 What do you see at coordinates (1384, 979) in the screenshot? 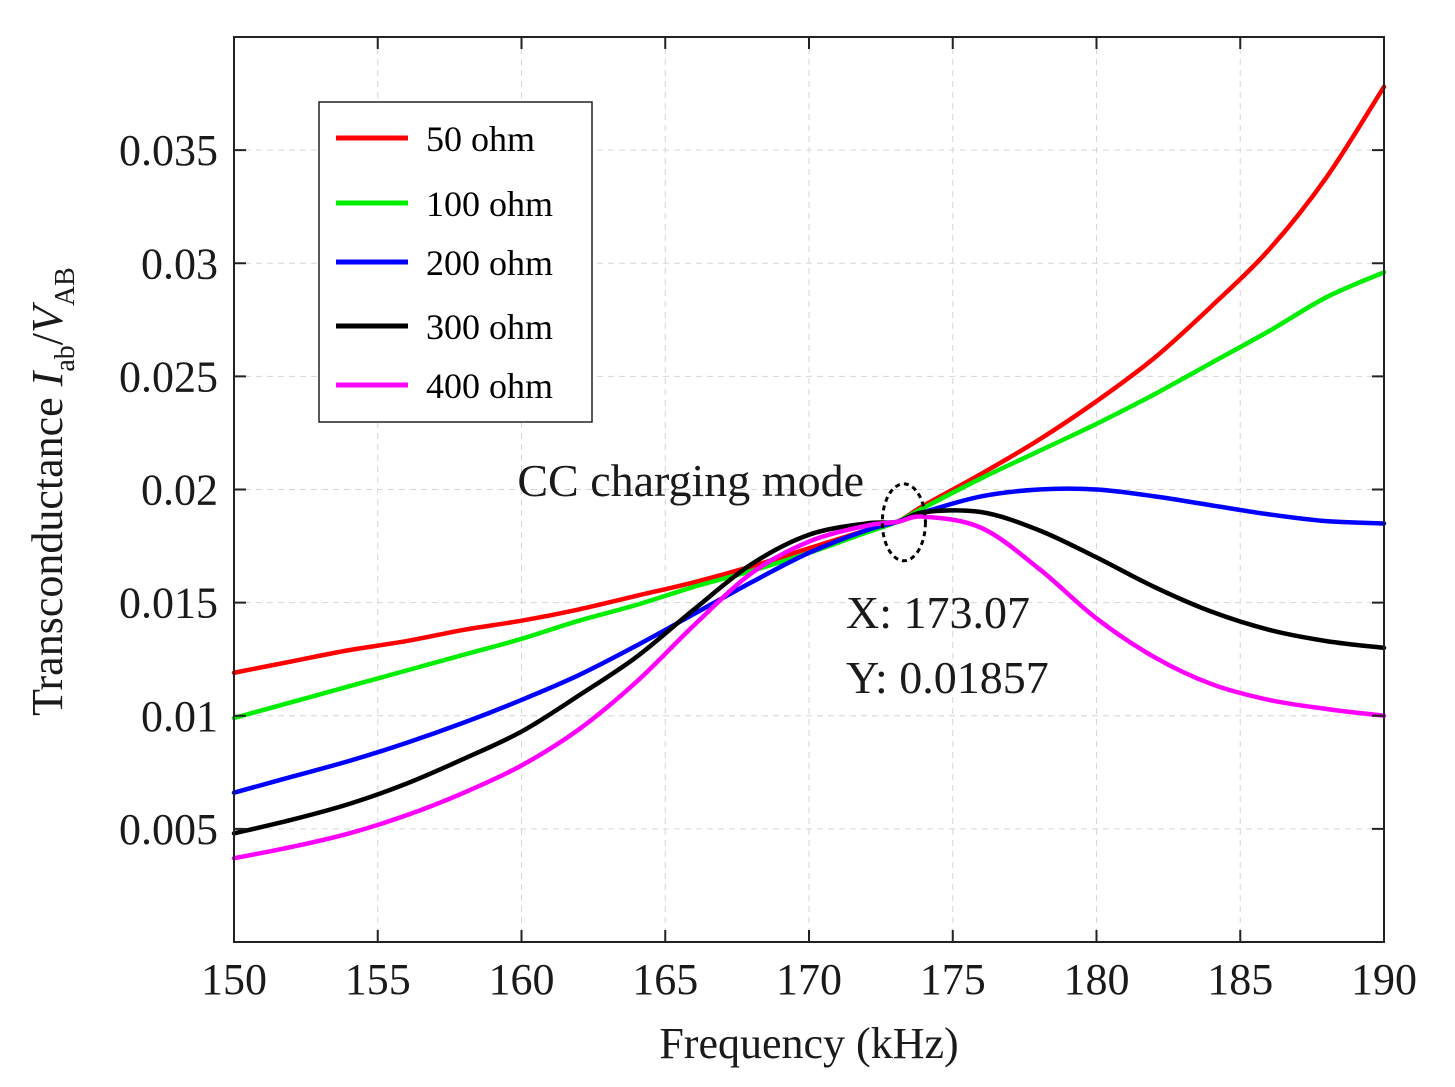
I see `x-tick-label-8: 190` at bounding box center [1384, 979].